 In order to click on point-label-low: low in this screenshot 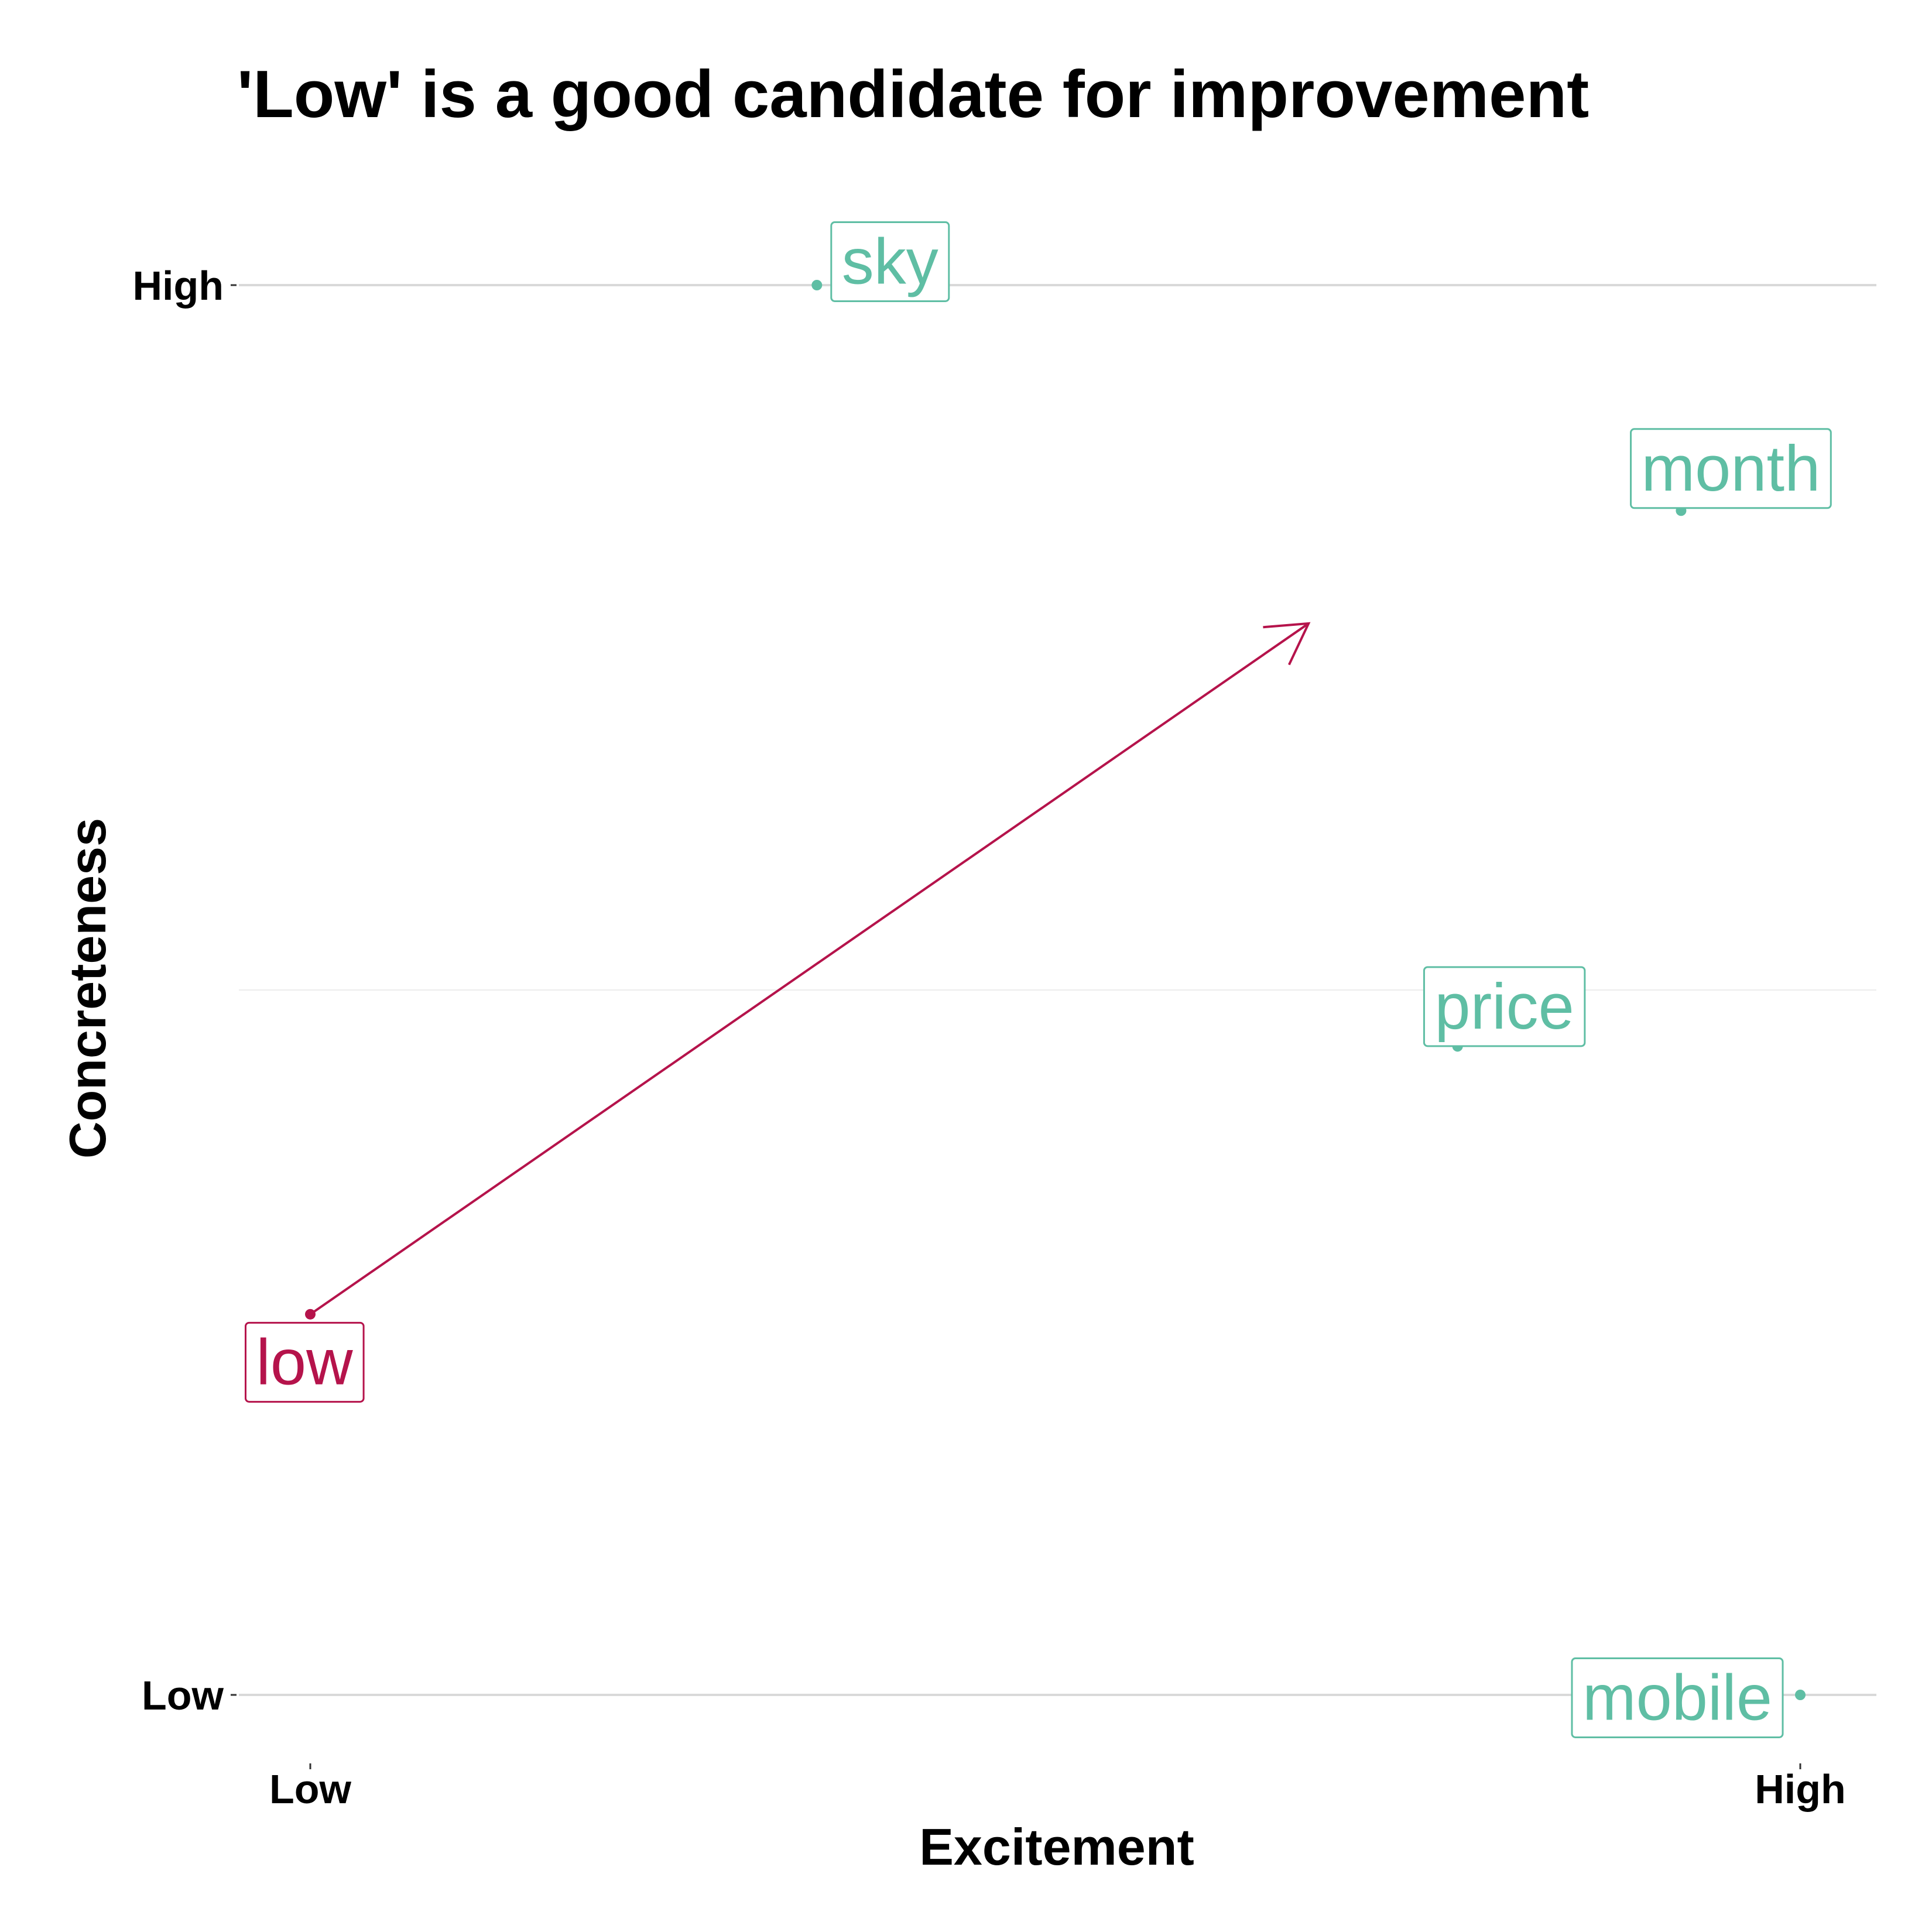, I will do `click(304, 1362)`.